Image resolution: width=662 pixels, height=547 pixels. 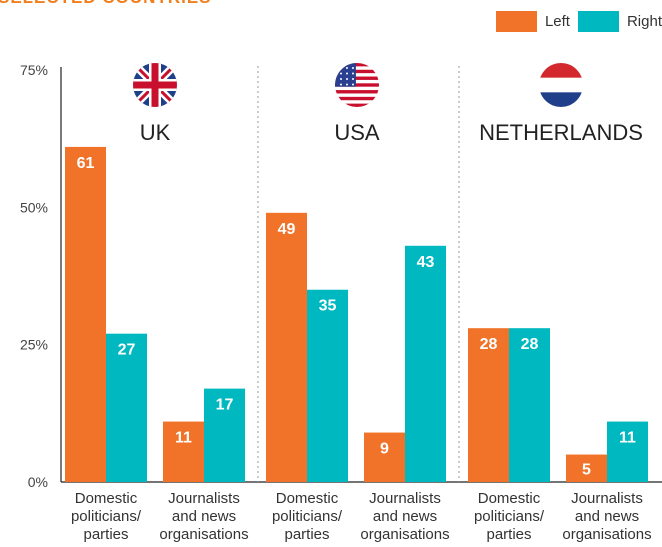 I want to click on us-flag-icon, so click(x=357, y=85).